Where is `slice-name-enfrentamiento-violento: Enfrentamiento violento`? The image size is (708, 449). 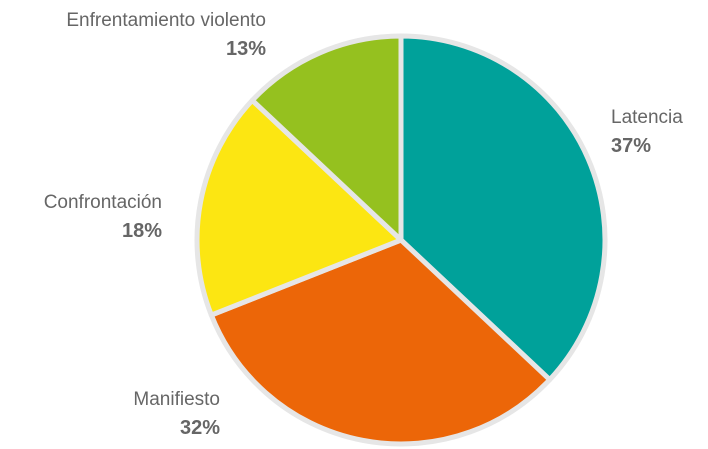
slice-name-enfrentamiento-violento: Enfrentamiento violento is located at coordinates (166, 20).